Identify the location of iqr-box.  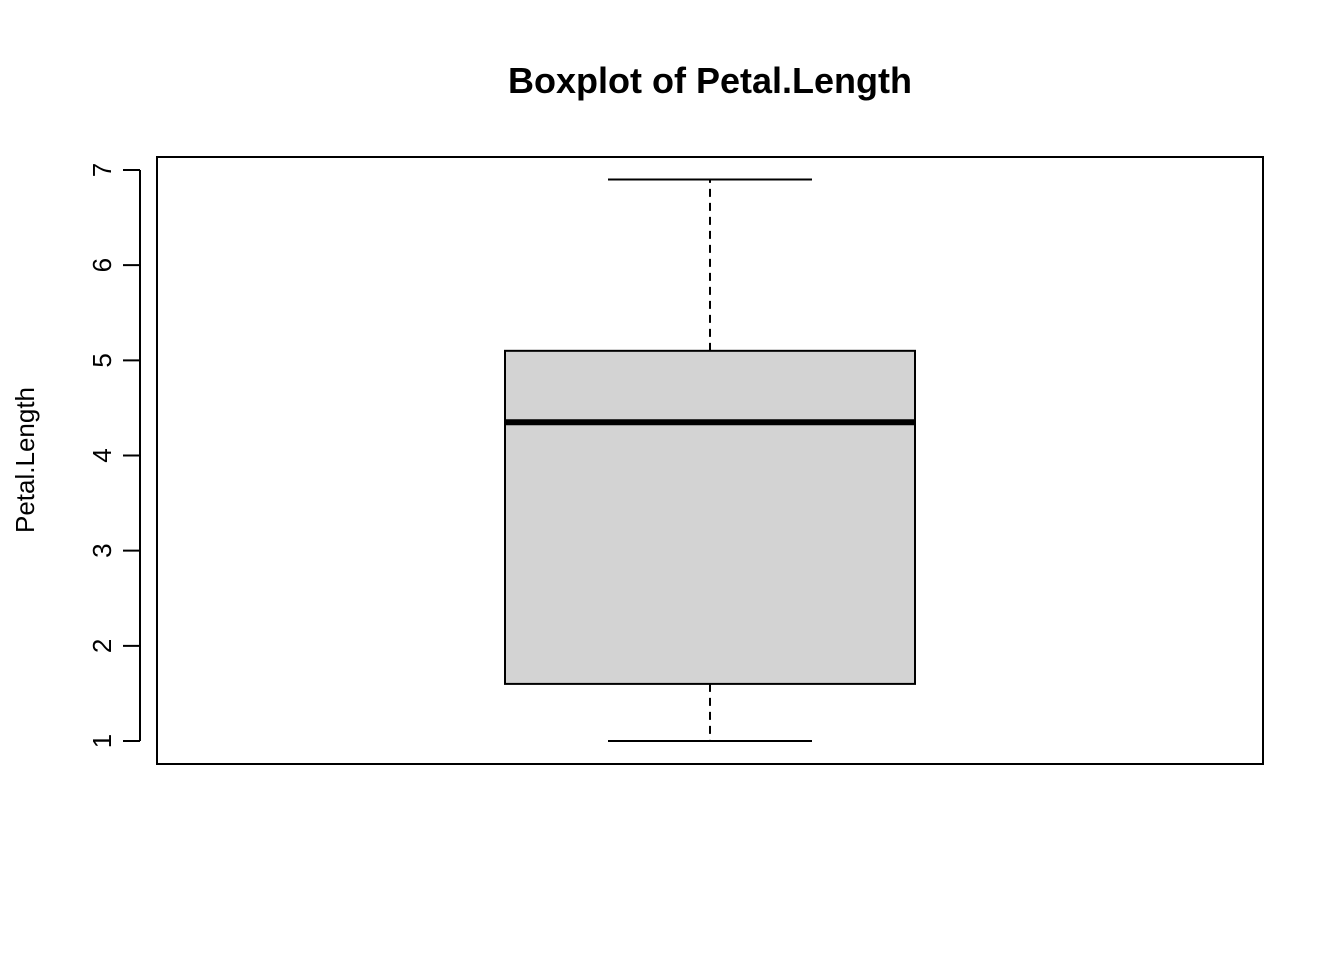
(710, 517).